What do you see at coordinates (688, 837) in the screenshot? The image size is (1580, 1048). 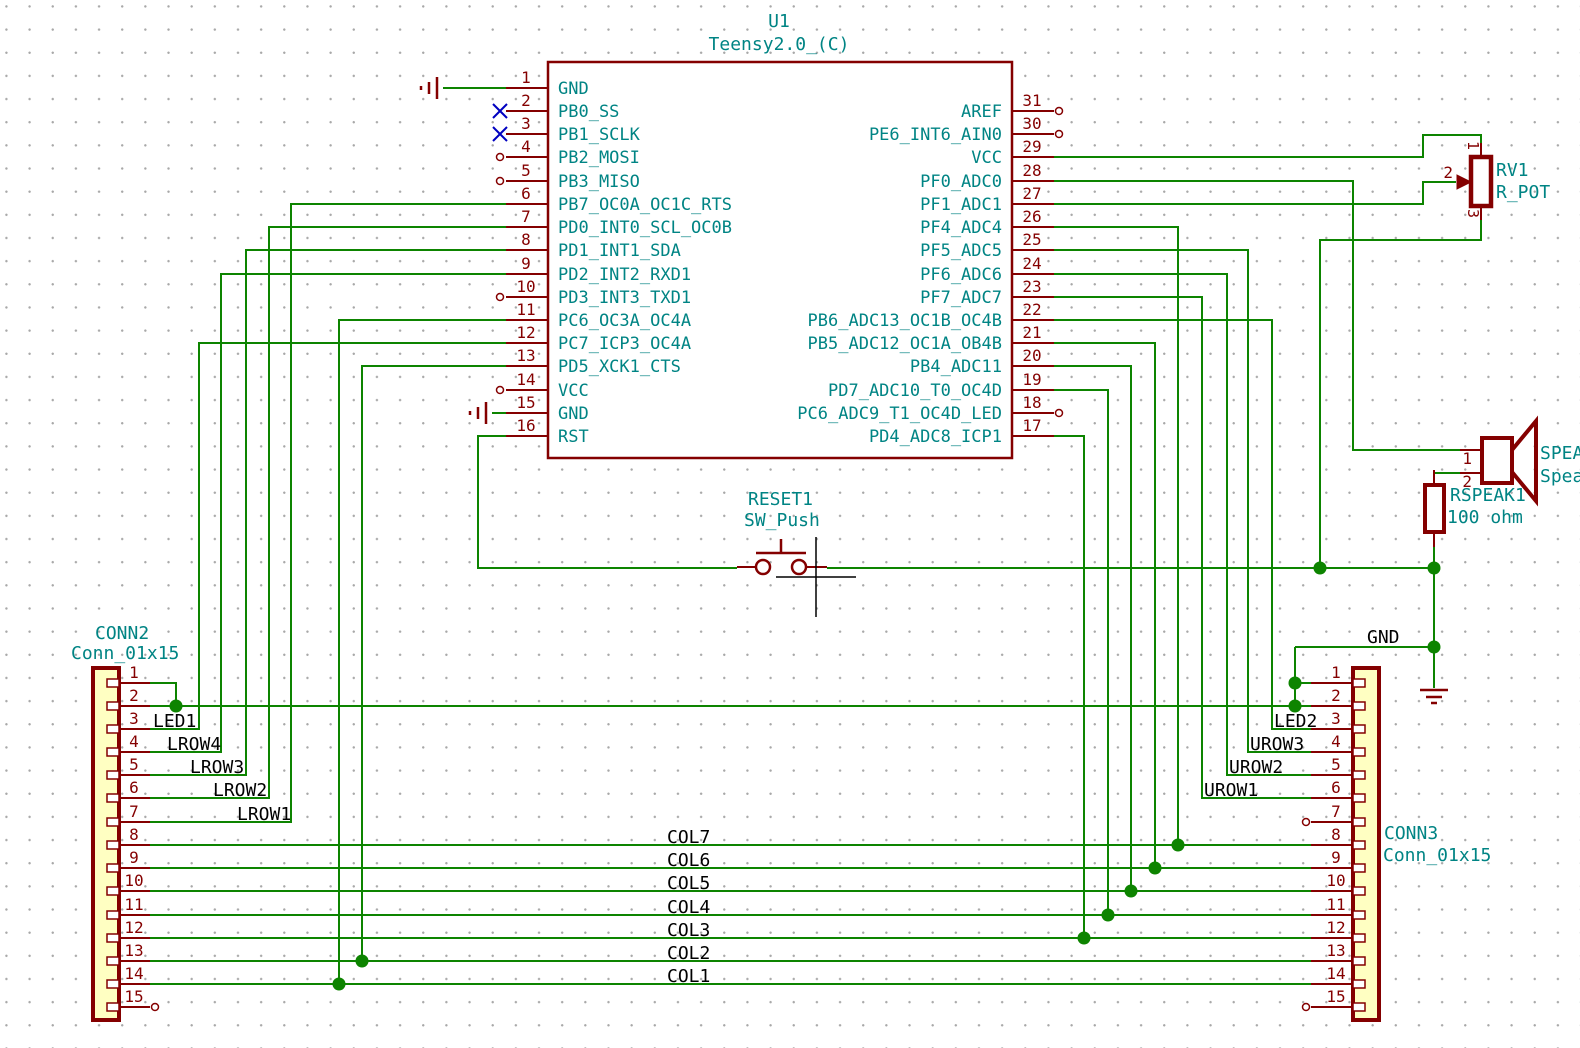 I see `net-label-COL7: COL7` at bounding box center [688, 837].